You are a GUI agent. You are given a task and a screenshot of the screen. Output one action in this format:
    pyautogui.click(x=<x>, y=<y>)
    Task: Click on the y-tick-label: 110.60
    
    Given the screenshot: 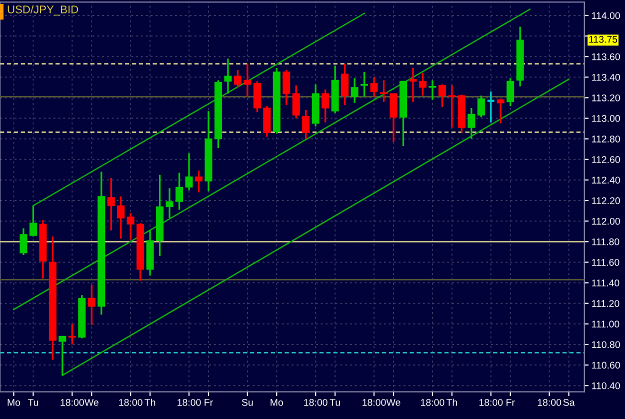 What is the action you would take?
    pyautogui.click(x=606, y=365)
    